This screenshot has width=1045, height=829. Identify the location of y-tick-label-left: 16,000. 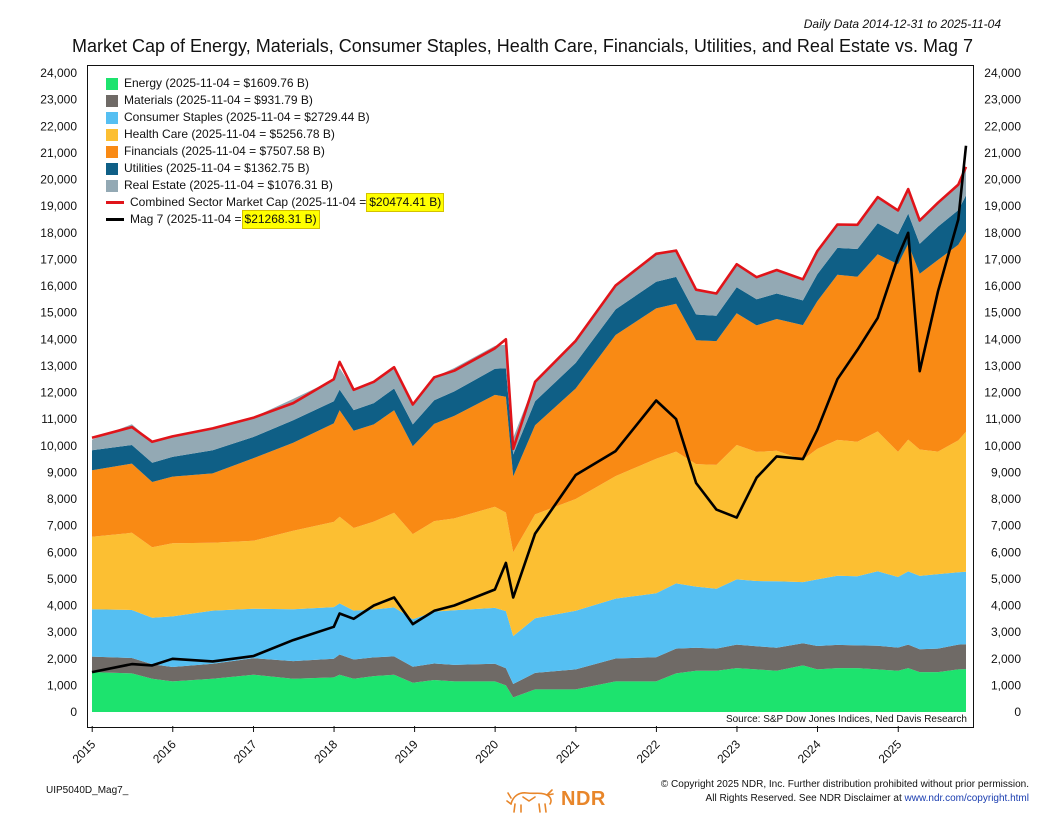
(58, 286).